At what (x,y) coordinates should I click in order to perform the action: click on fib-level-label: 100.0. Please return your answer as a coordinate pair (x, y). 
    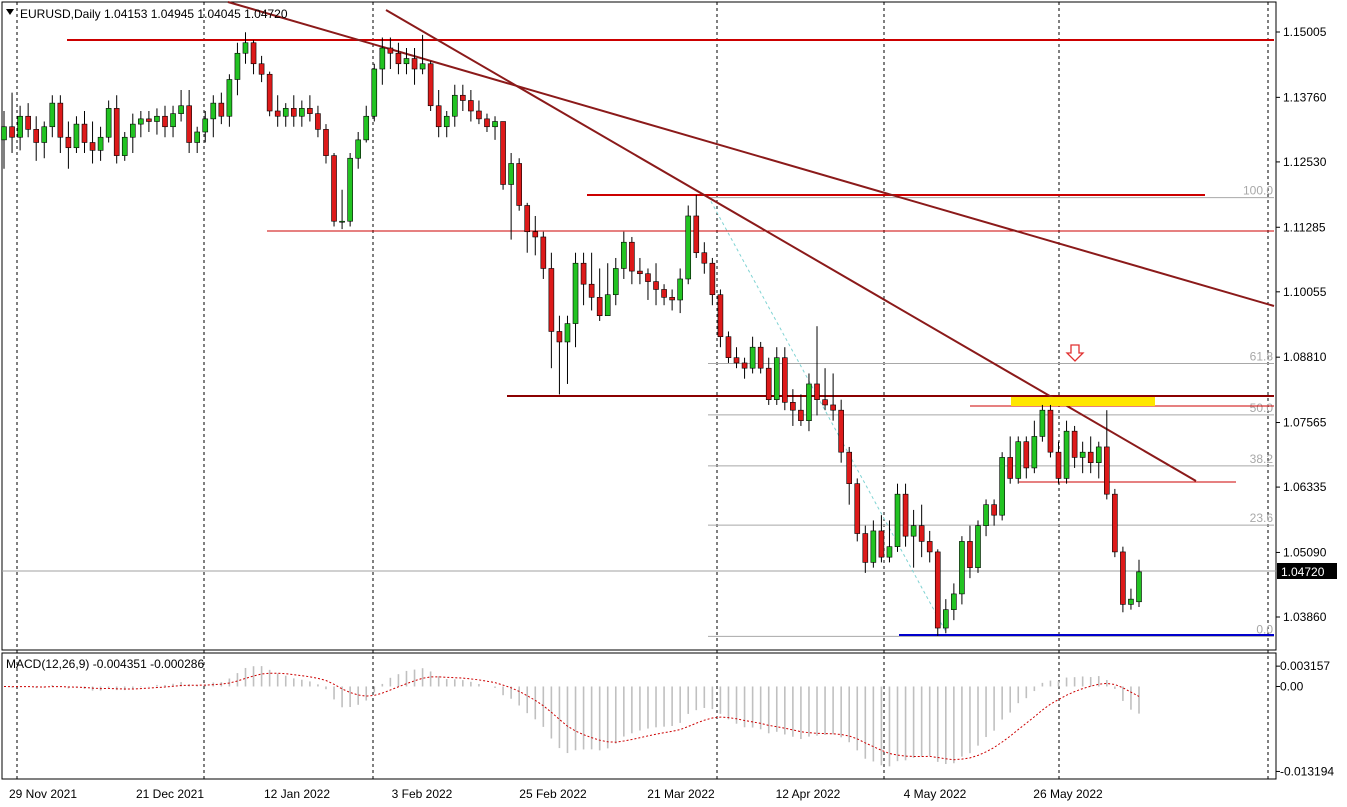
    Looking at the image, I should click on (1258, 191).